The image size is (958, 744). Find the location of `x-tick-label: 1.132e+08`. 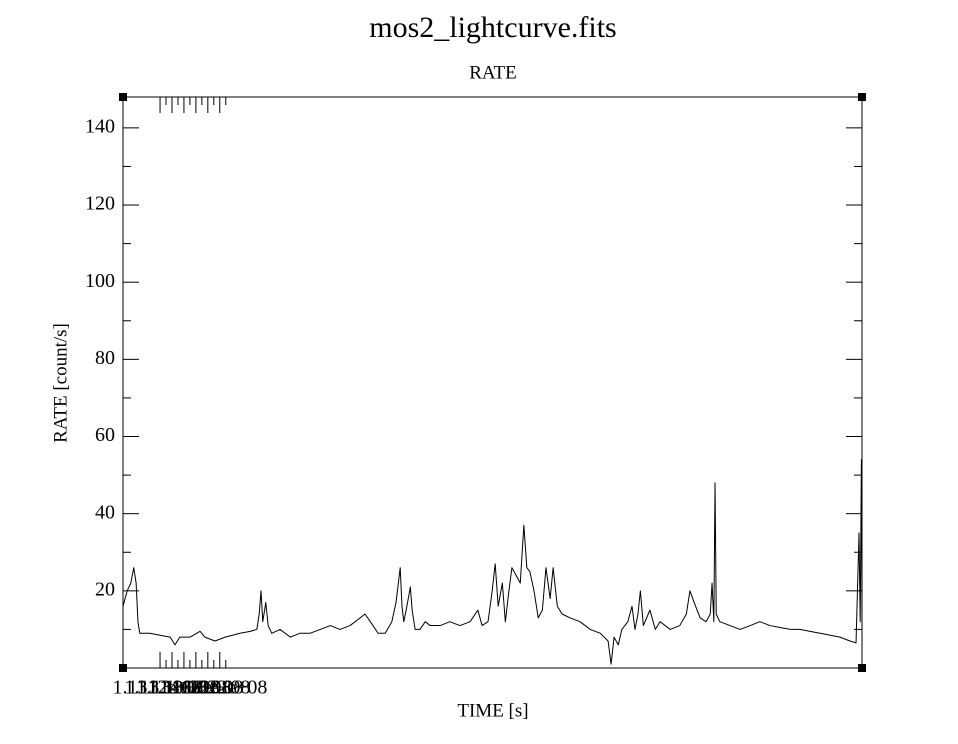

x-tick-label: 1.132e+08 is located at coordinates (207, 688).